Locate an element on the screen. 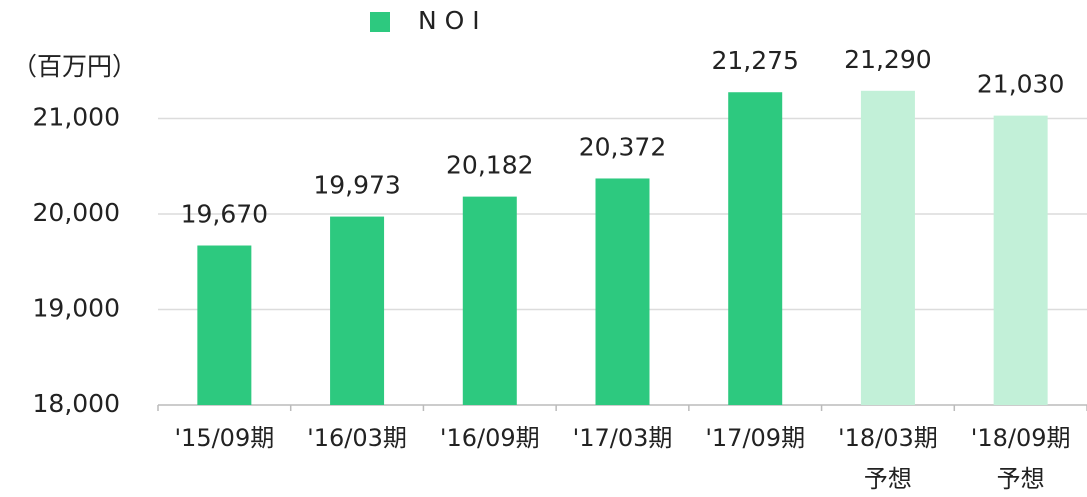  data-label: 21,030 is located at coordinates (1020, 84).